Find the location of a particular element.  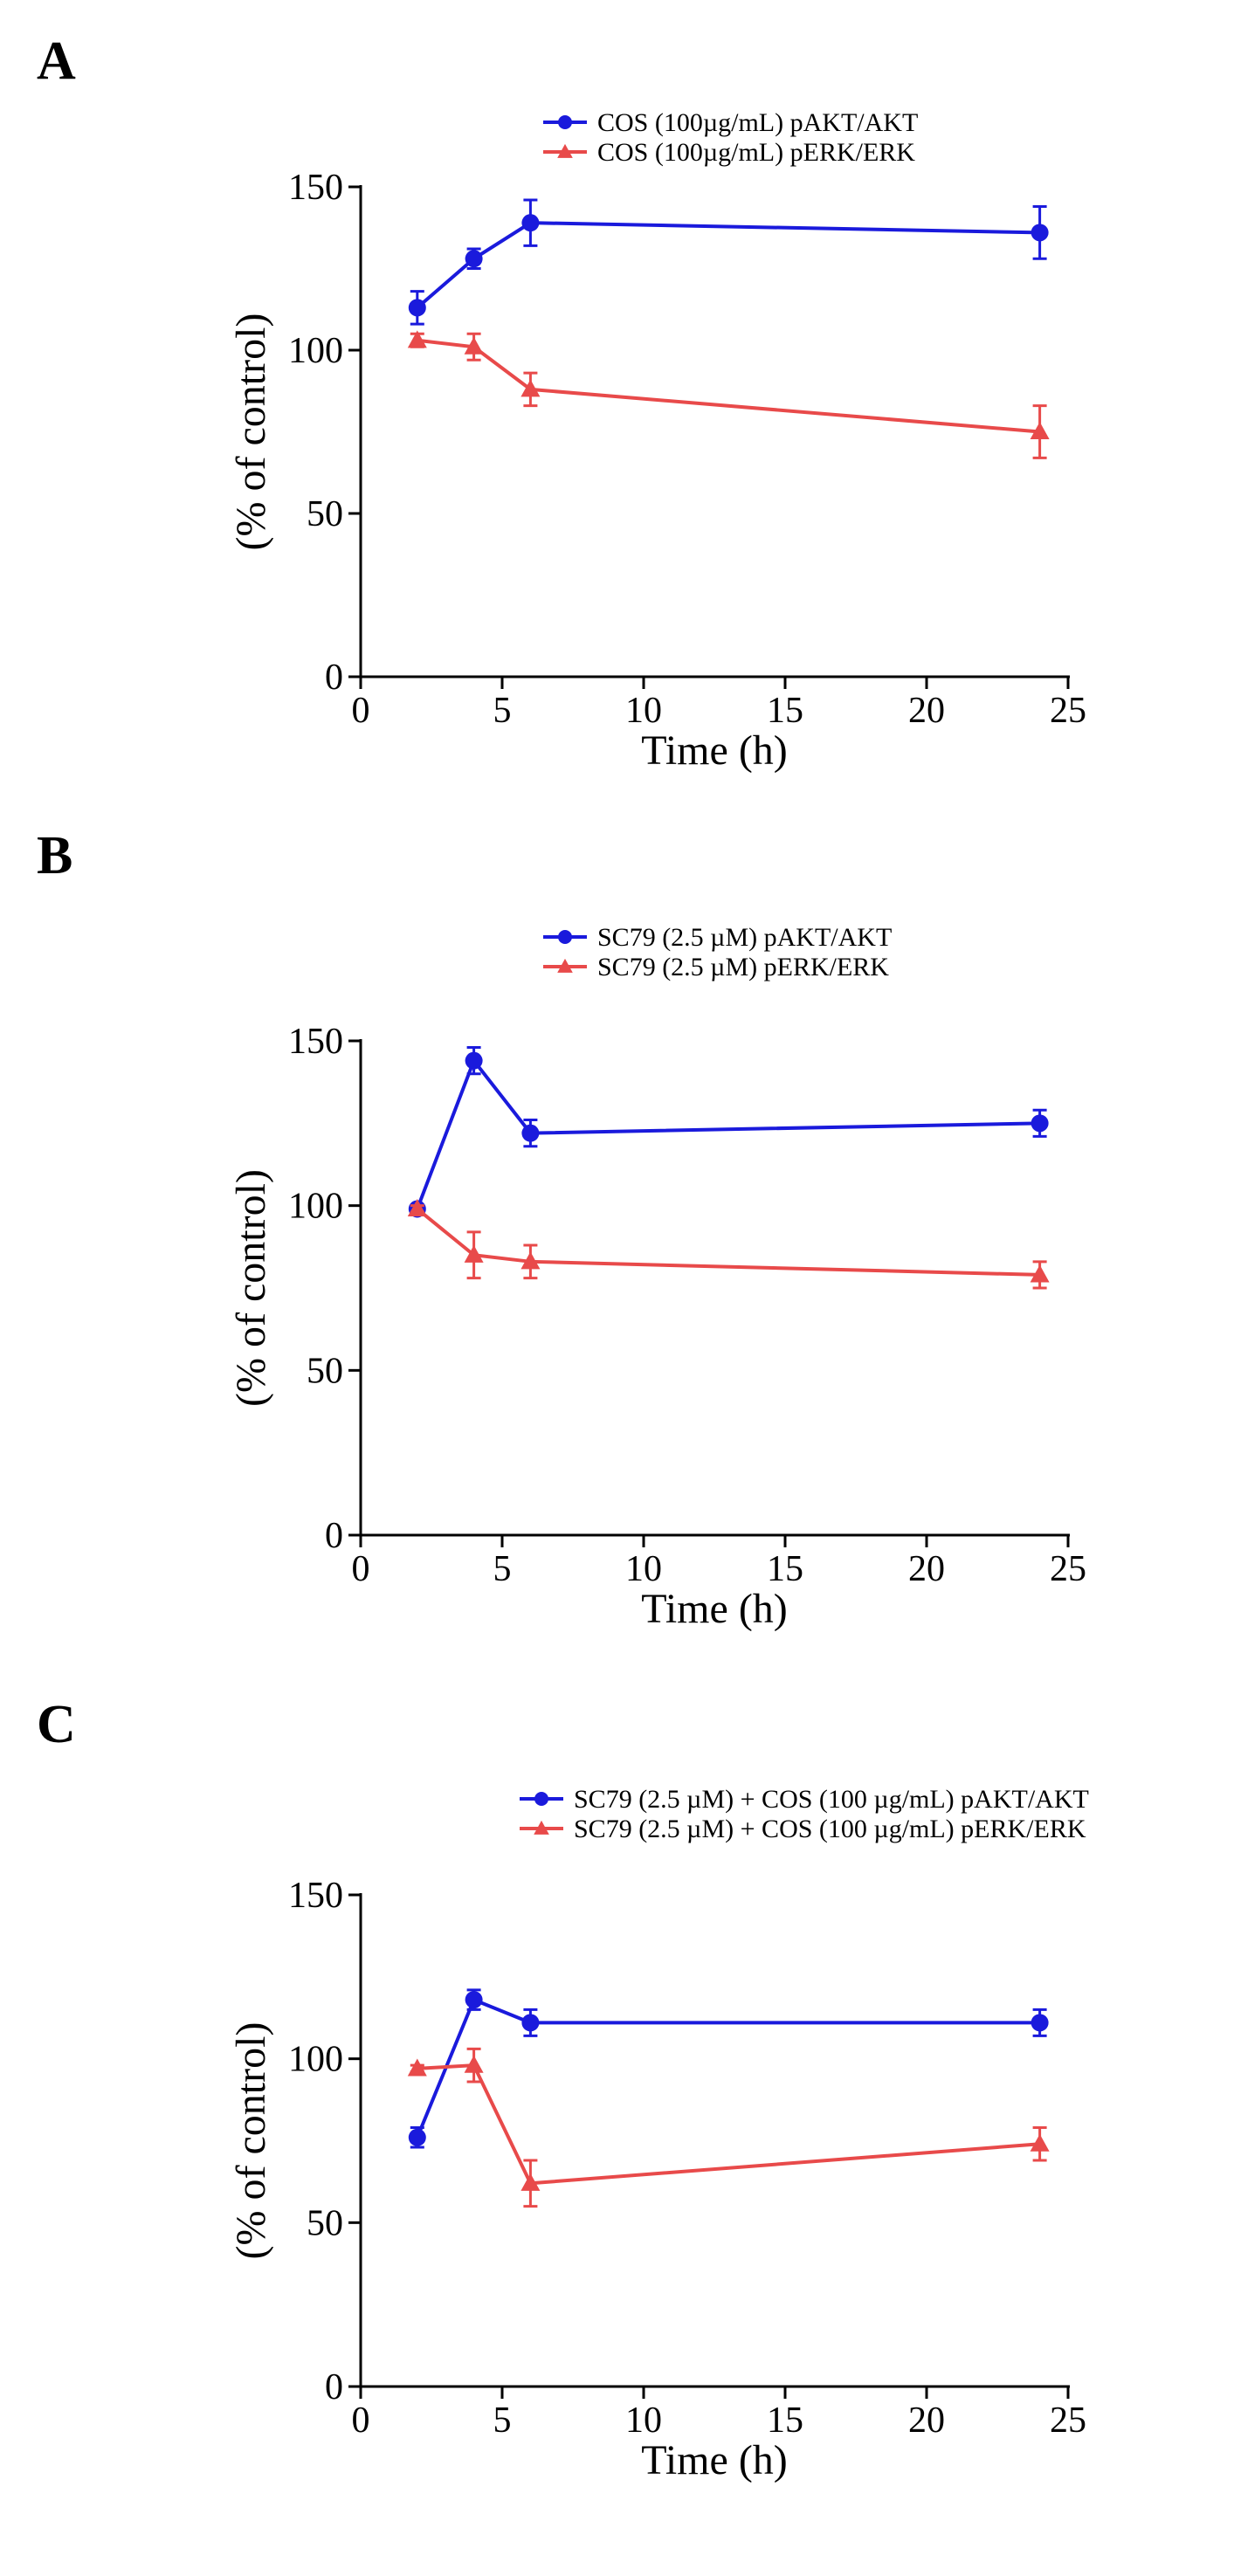

legend-item: SC79 (2.5 µM) pERK/ERK is located at coordinates (716, 967).